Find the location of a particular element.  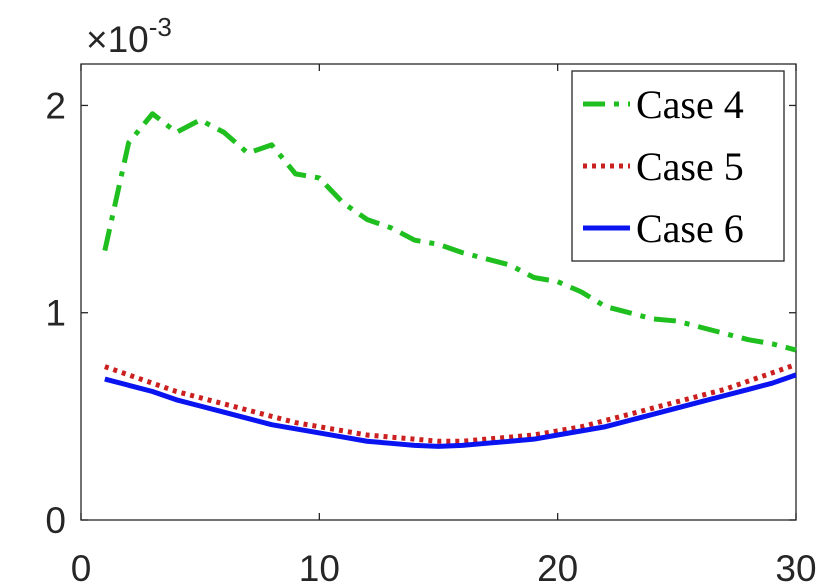

x-tick-label: 30 is located at coordinates (795, 566).